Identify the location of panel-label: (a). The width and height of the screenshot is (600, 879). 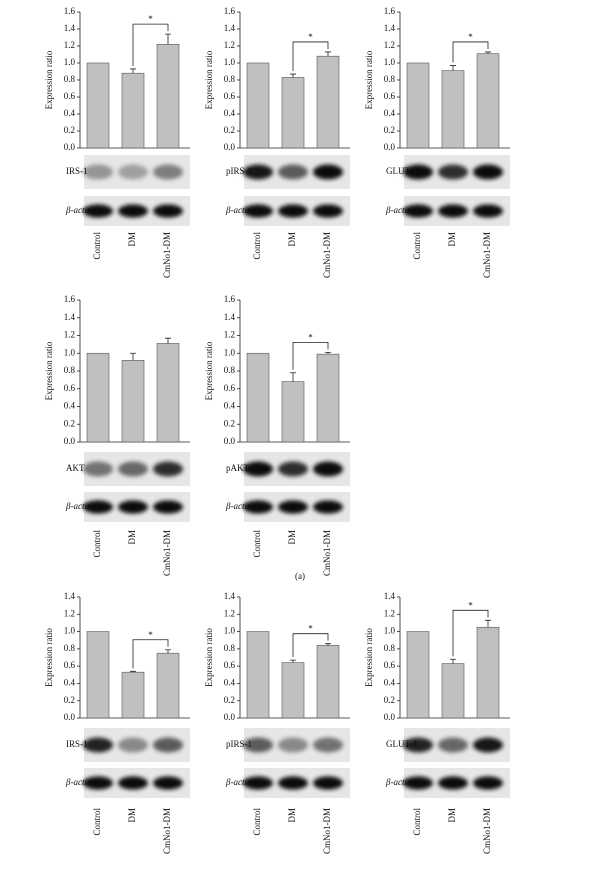
(300, 576).